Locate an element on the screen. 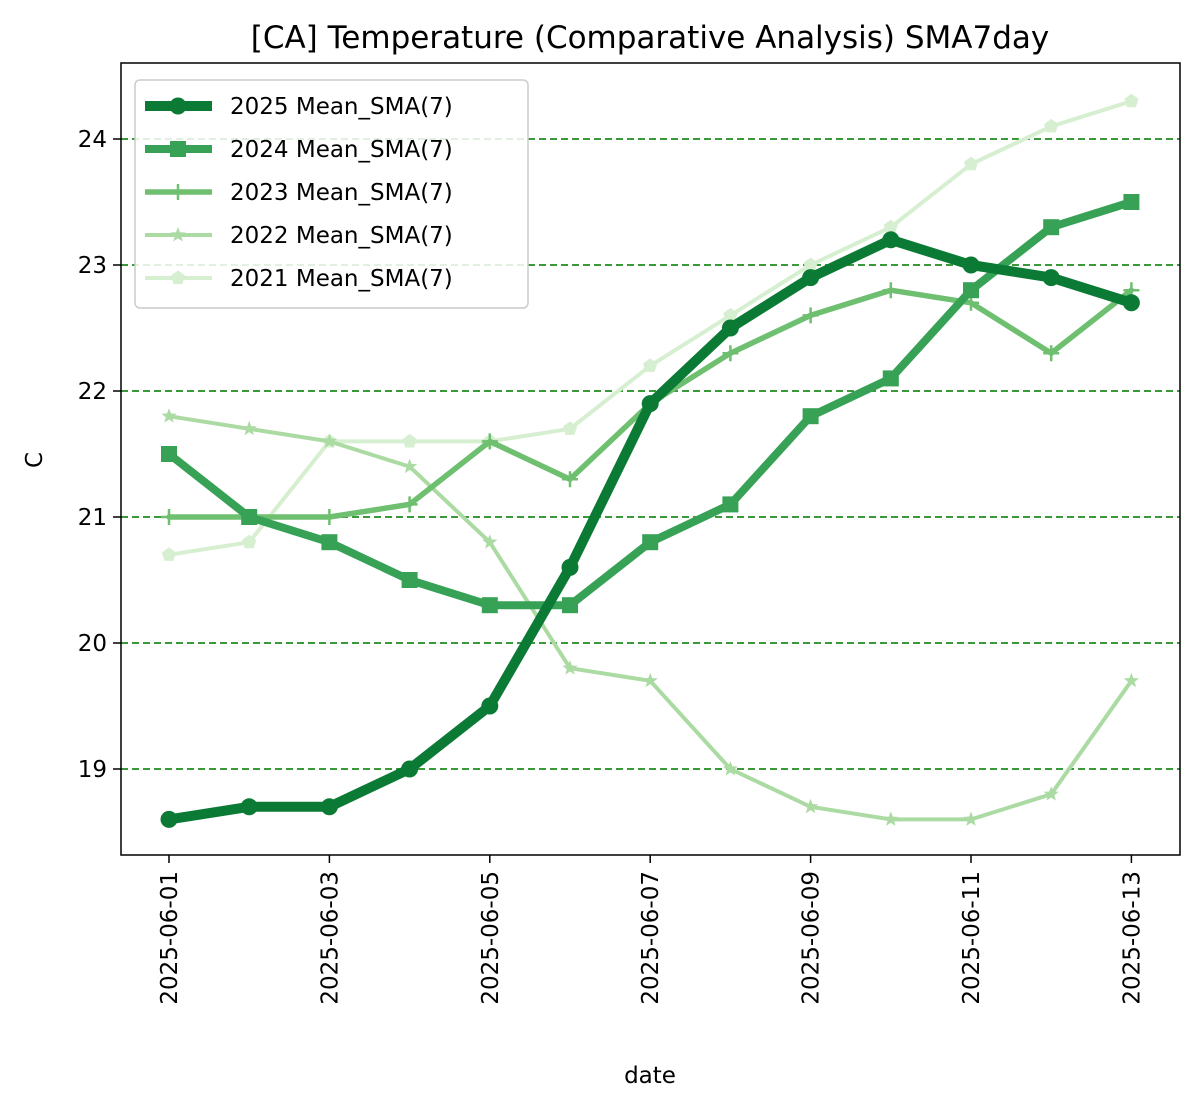 Image resolution: width=1200 pixels, height=1110 pixels. legend-item: 2021 Mean_SMA(7) is located at coordinates (299, 279).